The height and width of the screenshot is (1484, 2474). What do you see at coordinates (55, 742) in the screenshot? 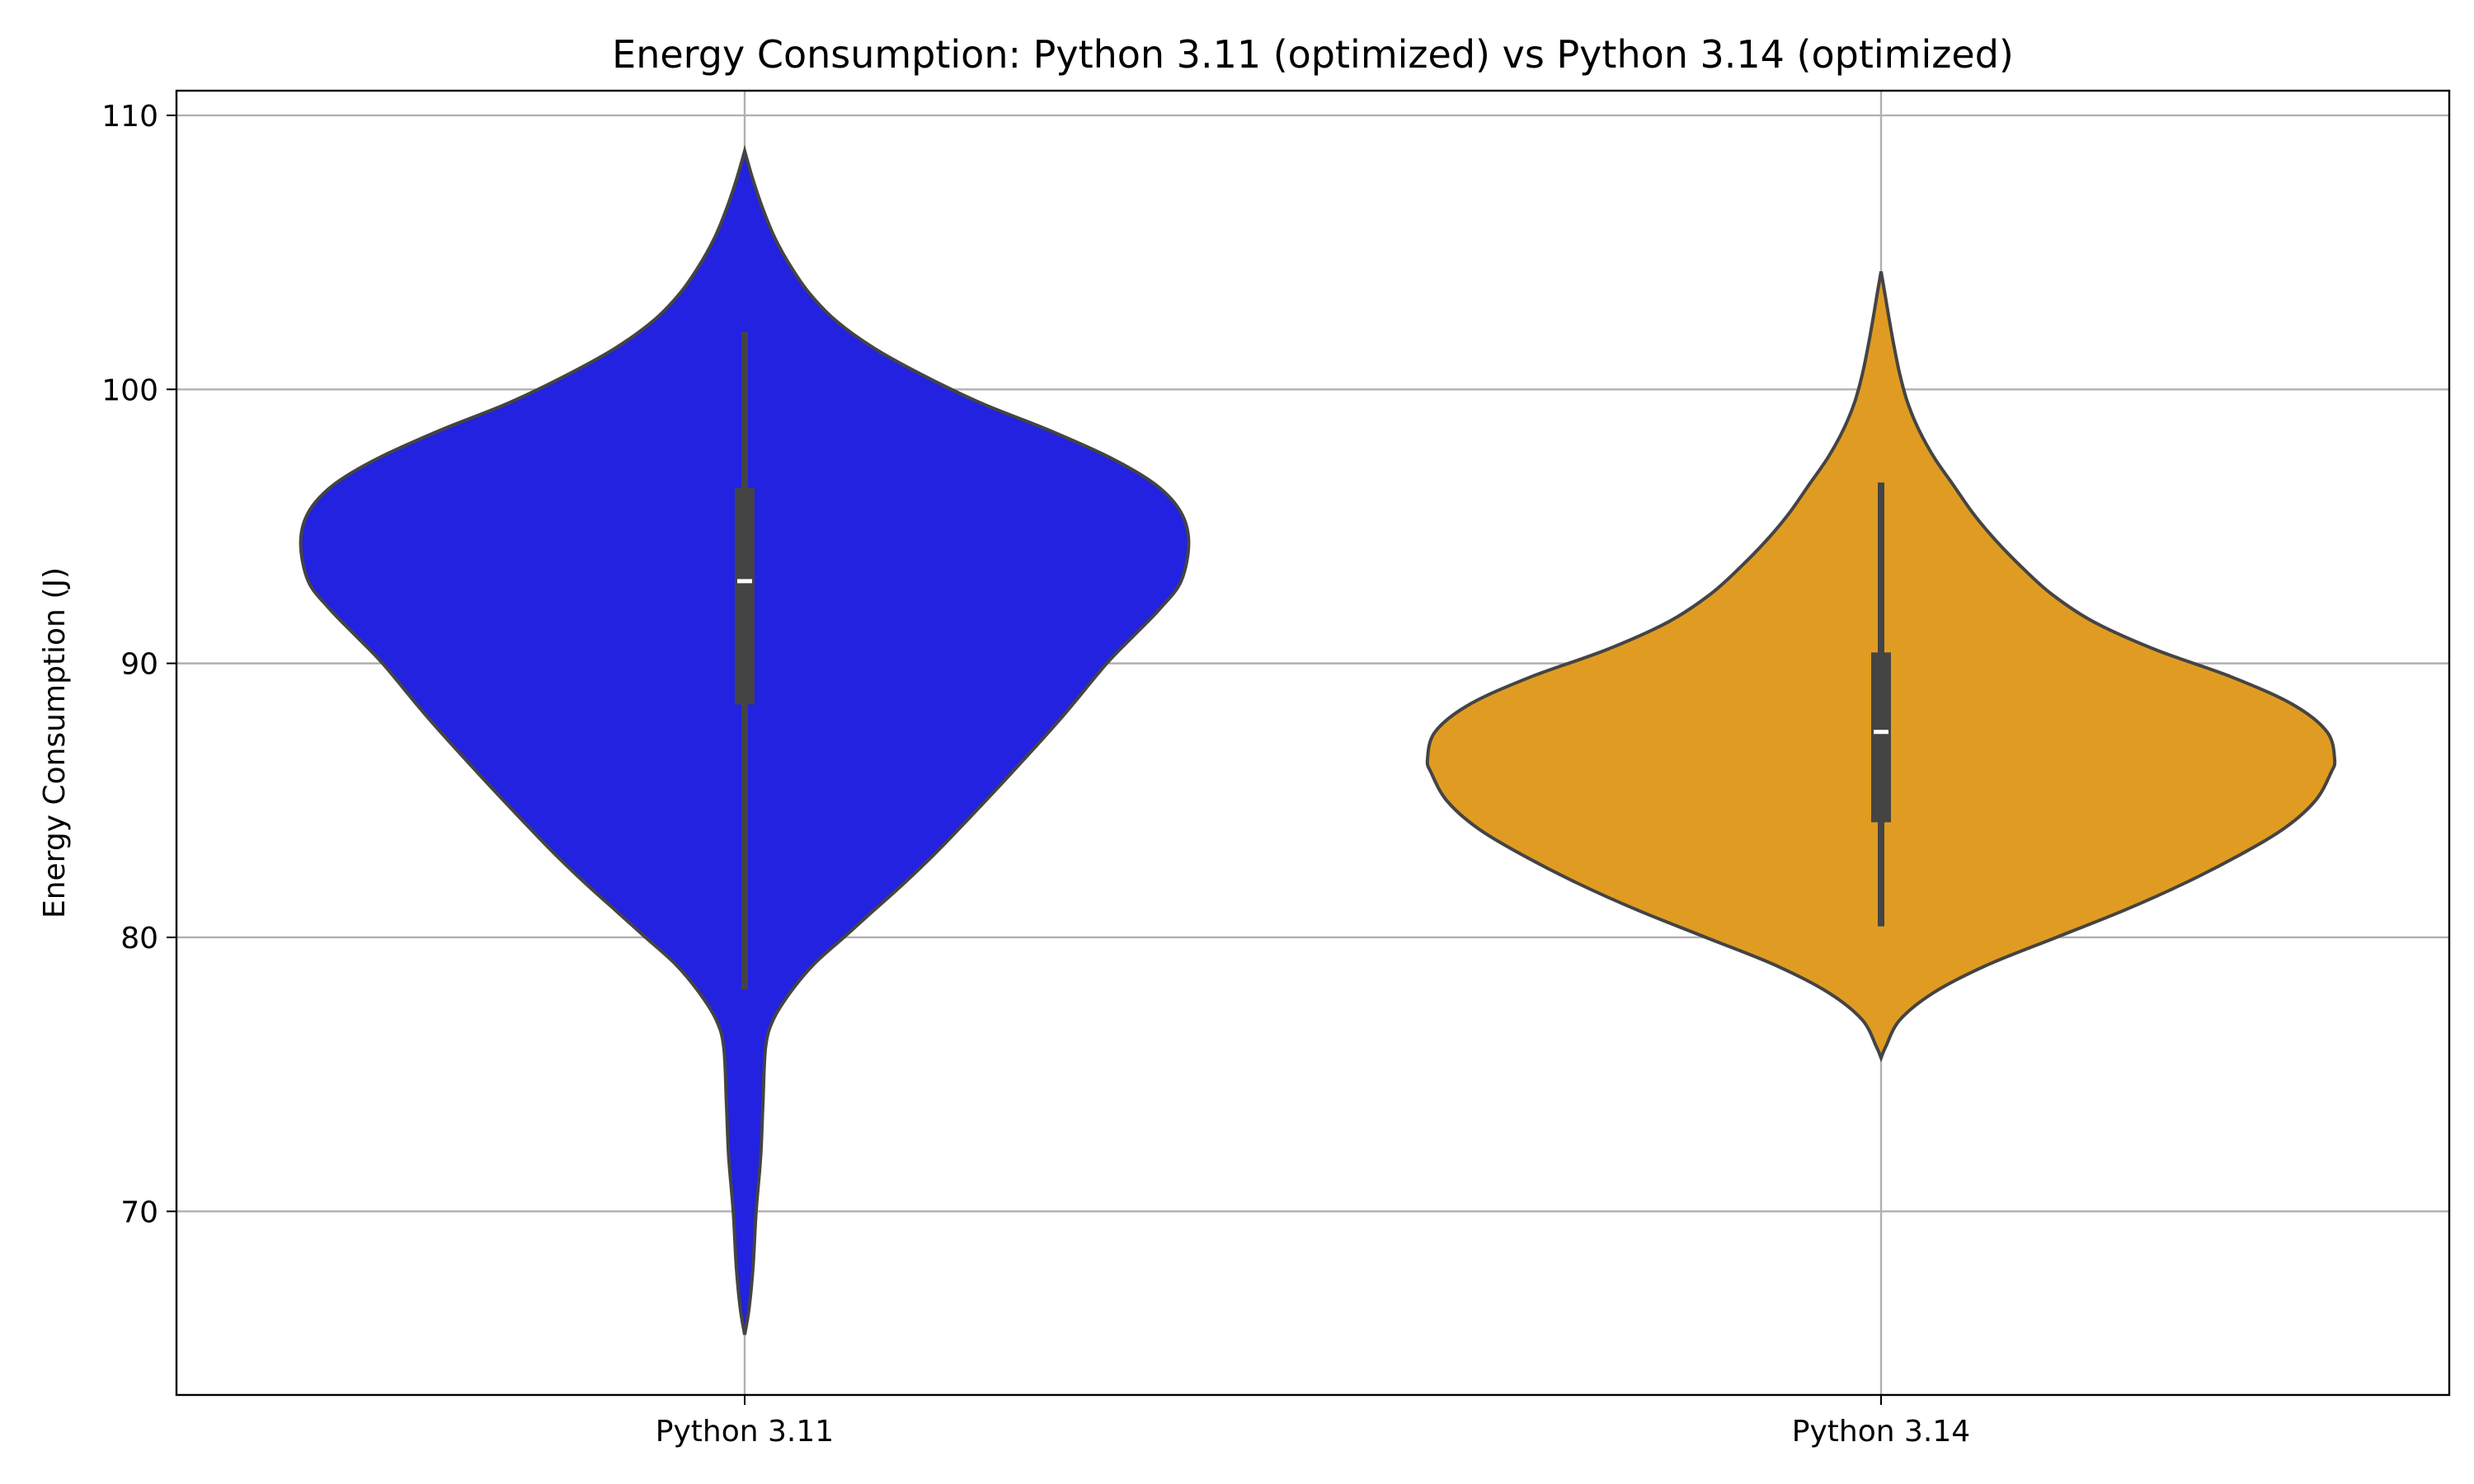
I see `y-axis-label: Energy Consumption (J)` at bounding box center [55, 742].